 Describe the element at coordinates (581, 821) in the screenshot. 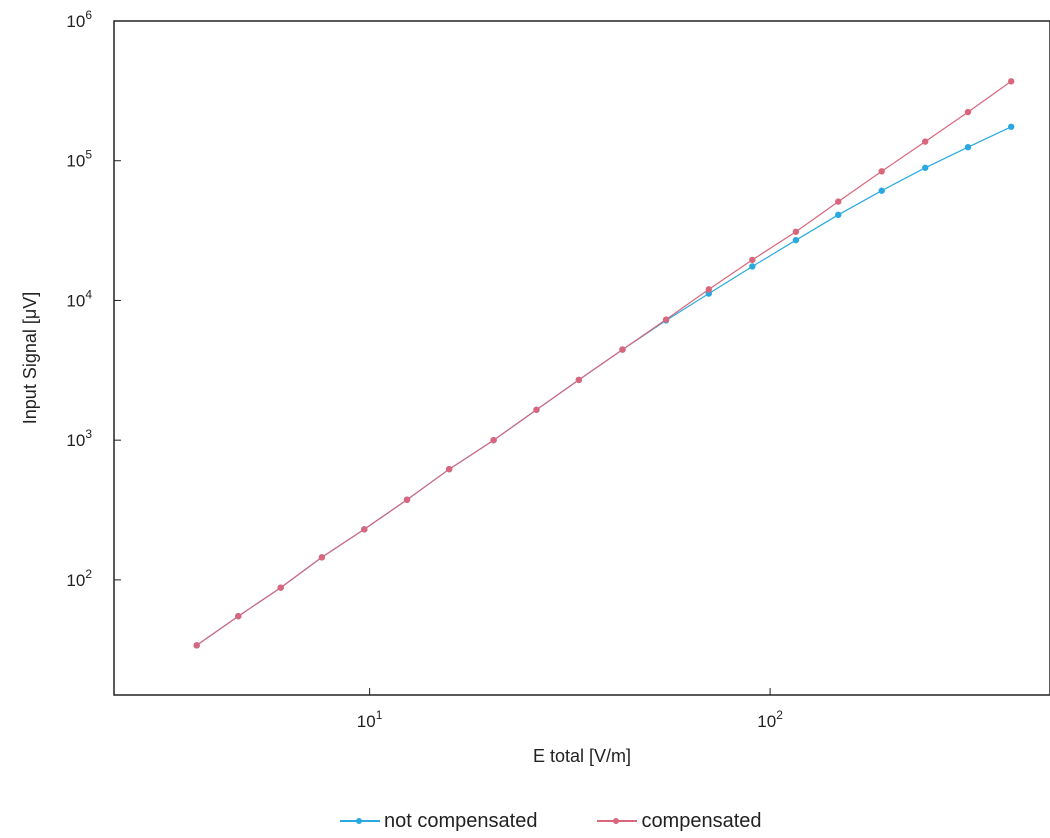

I see `legend: not compensated compensated` at that location.